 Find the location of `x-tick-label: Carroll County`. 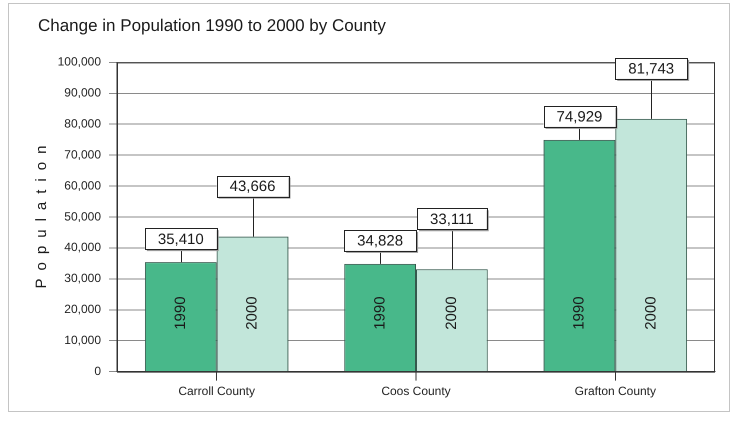

x-tick-label: Carroll County is located at coordinates (217, 391).